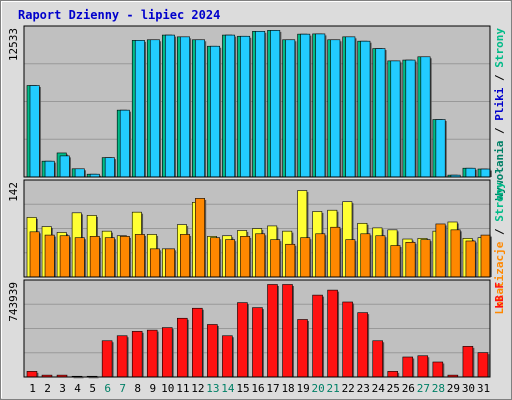  What do you see at coordinates (77, 388) in the screenshot?
I see `day-label: 4` at bounding box center [77, 388].